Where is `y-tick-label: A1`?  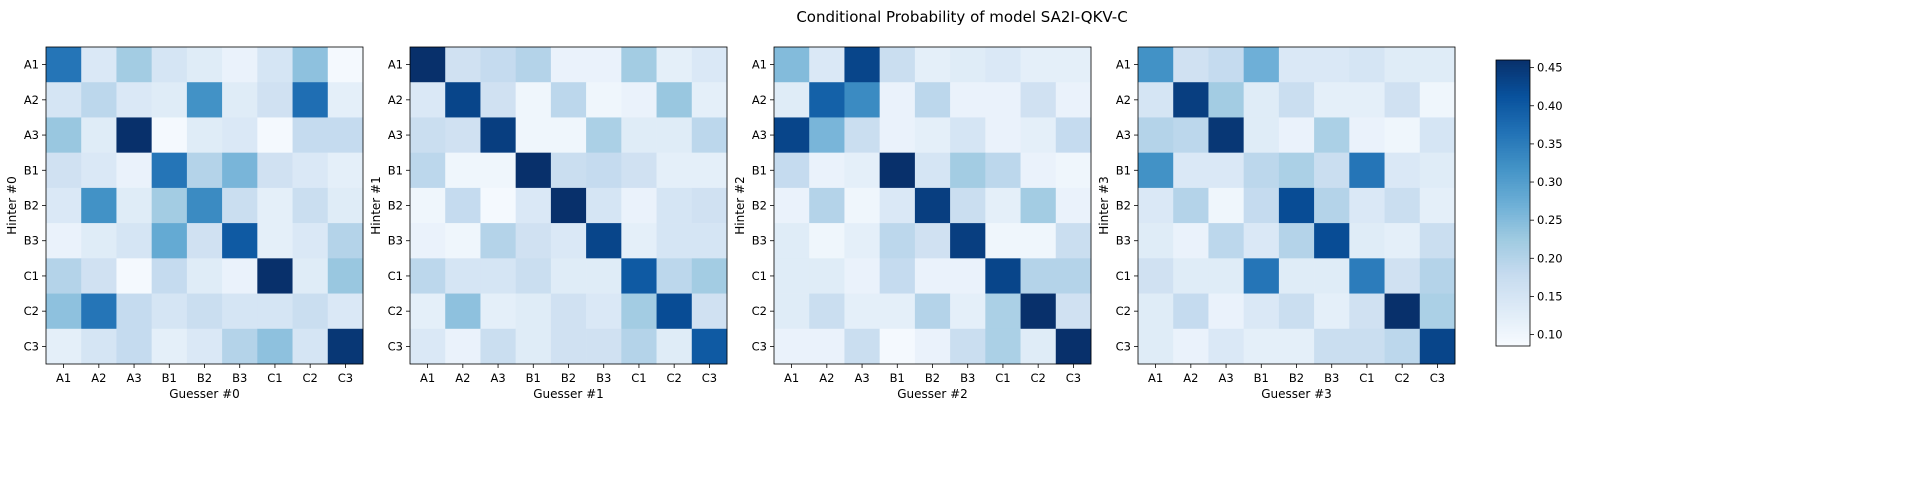 y-tick-label: A1 is located at coordinates (395, 65).